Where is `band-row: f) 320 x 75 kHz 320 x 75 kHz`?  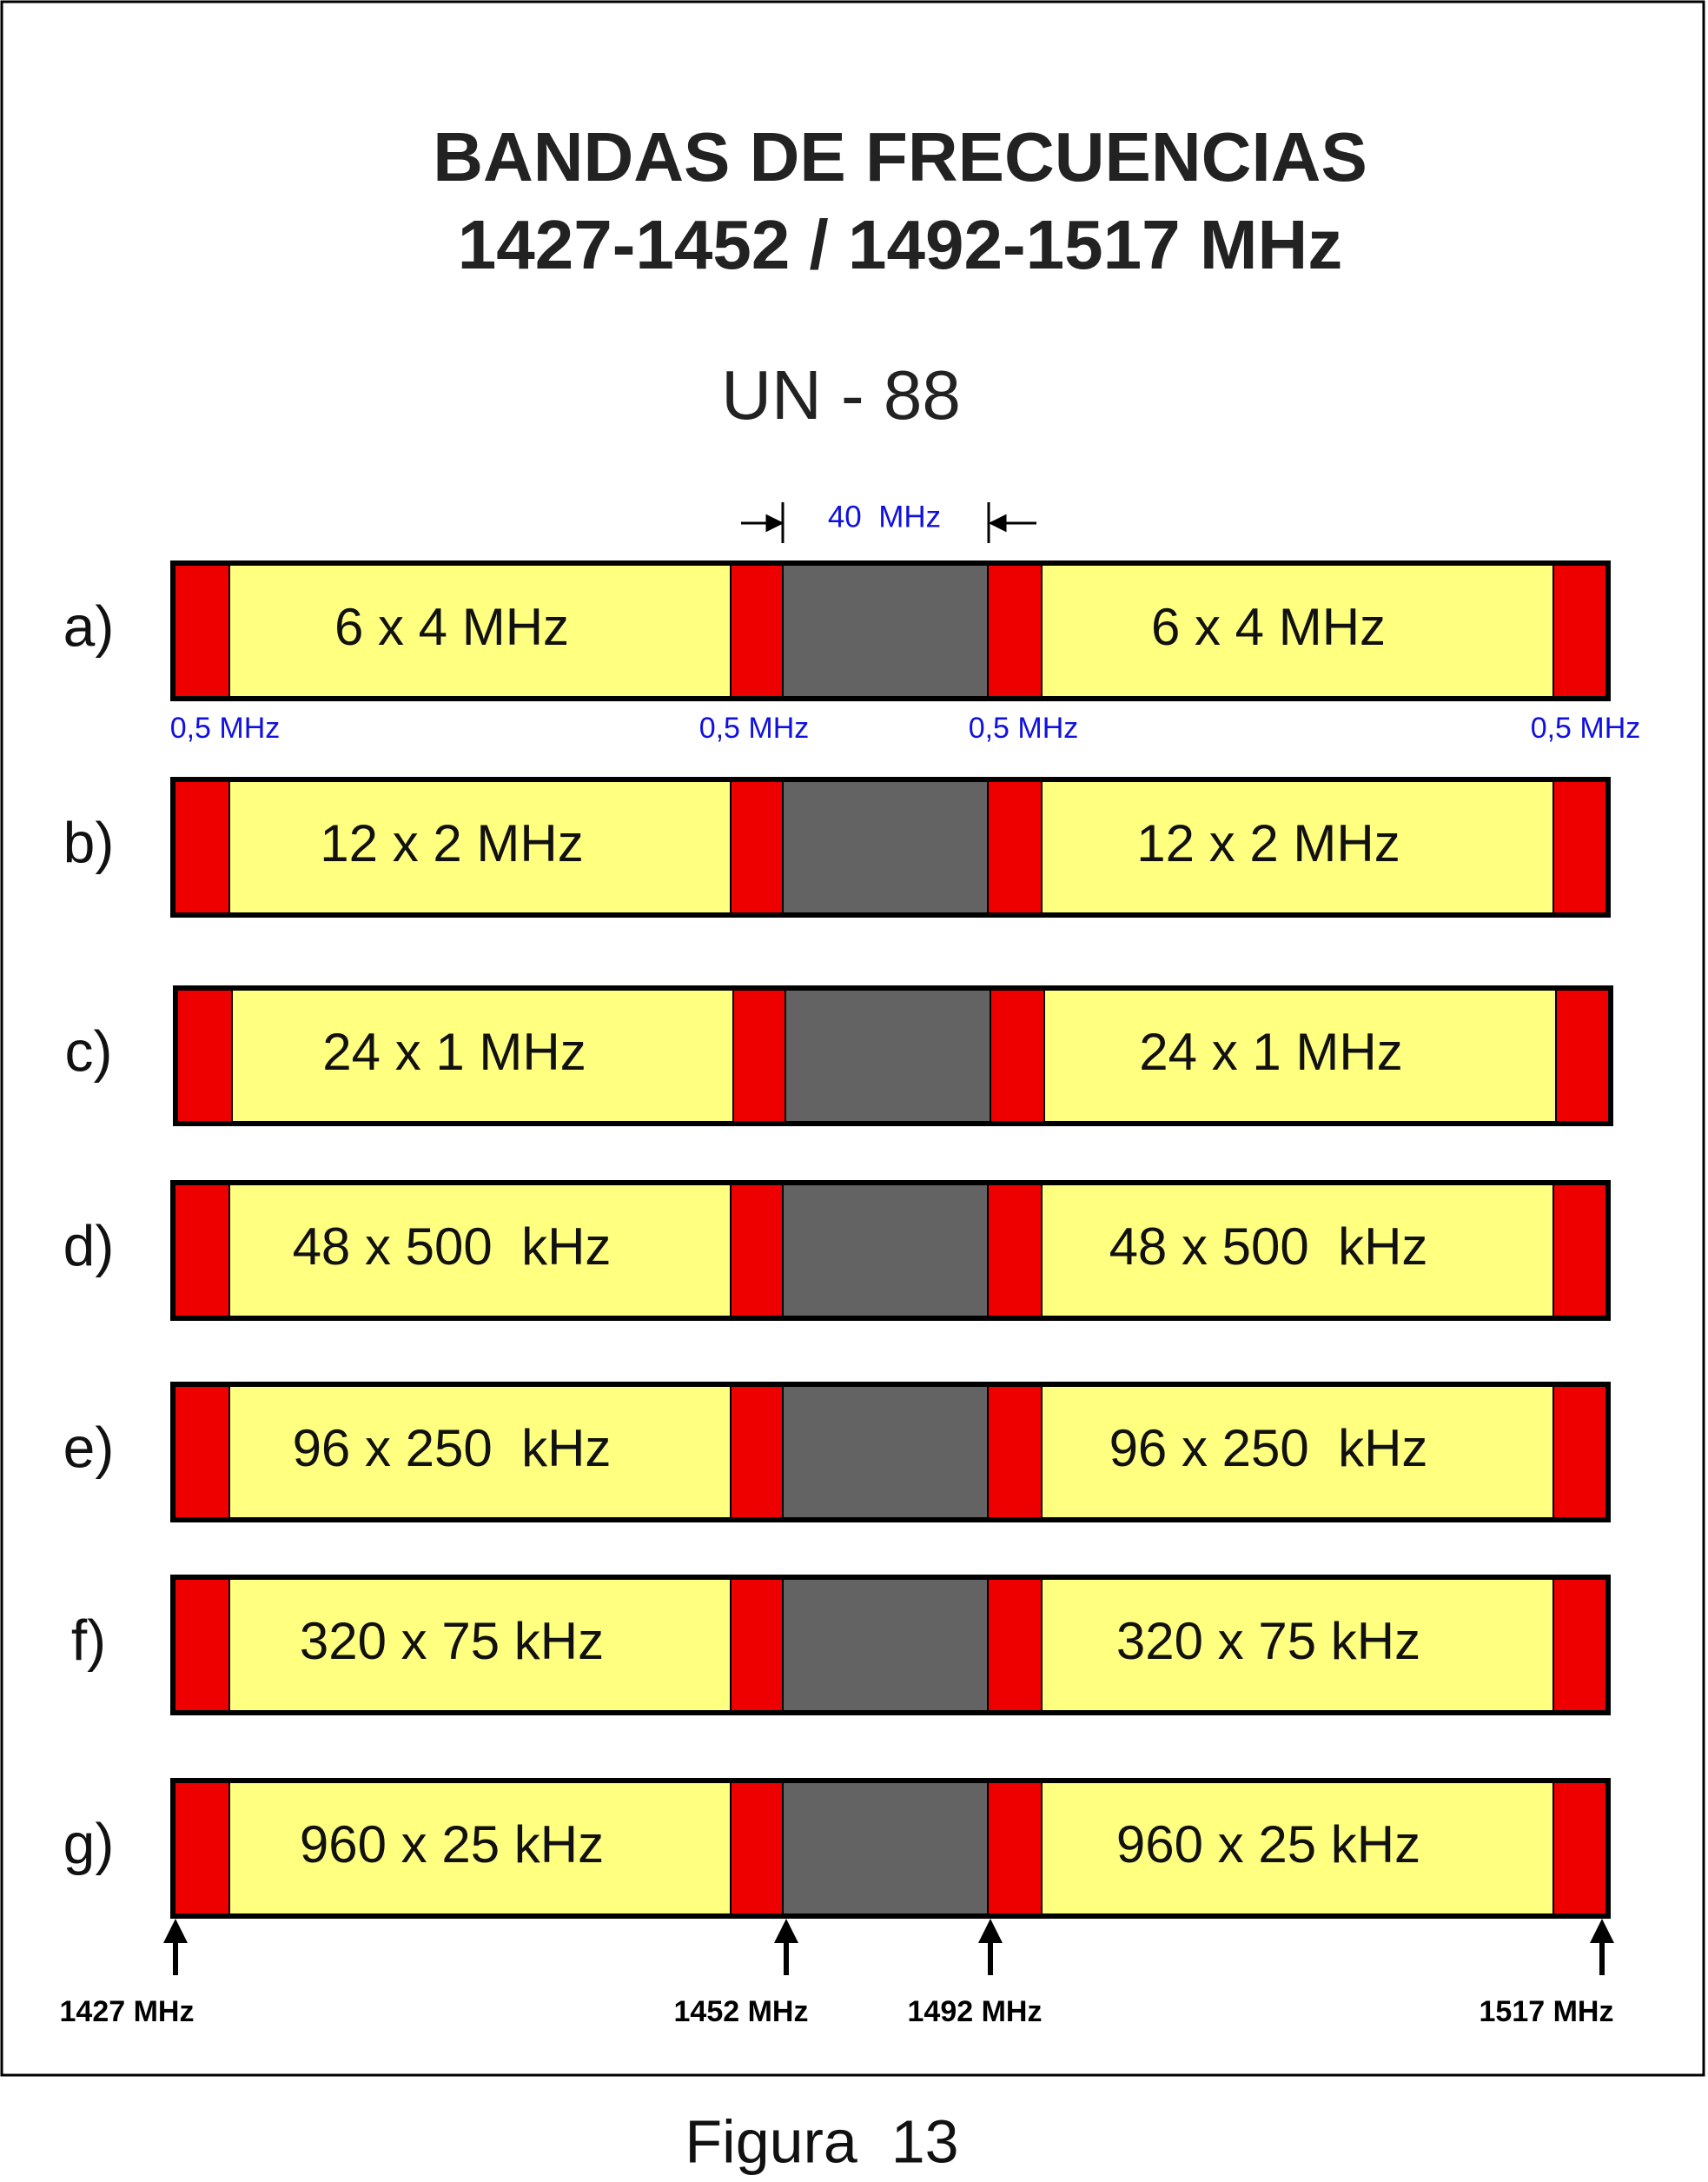
band-row: f) 320 x 75 kHz 320 x 75 kHz is located at coordinates (841, 1645).